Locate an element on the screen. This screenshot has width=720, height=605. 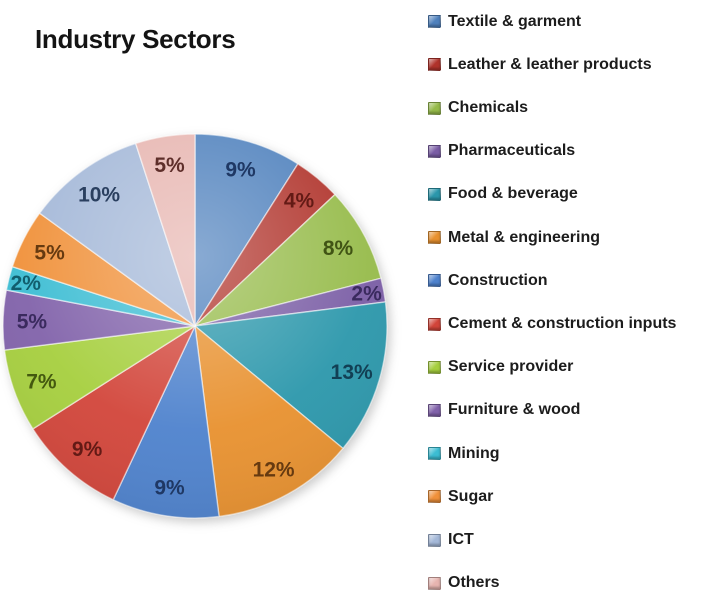
legend-item-cement-construction-inputs: Cement & construction inputs is located at coordinates (572, 324).